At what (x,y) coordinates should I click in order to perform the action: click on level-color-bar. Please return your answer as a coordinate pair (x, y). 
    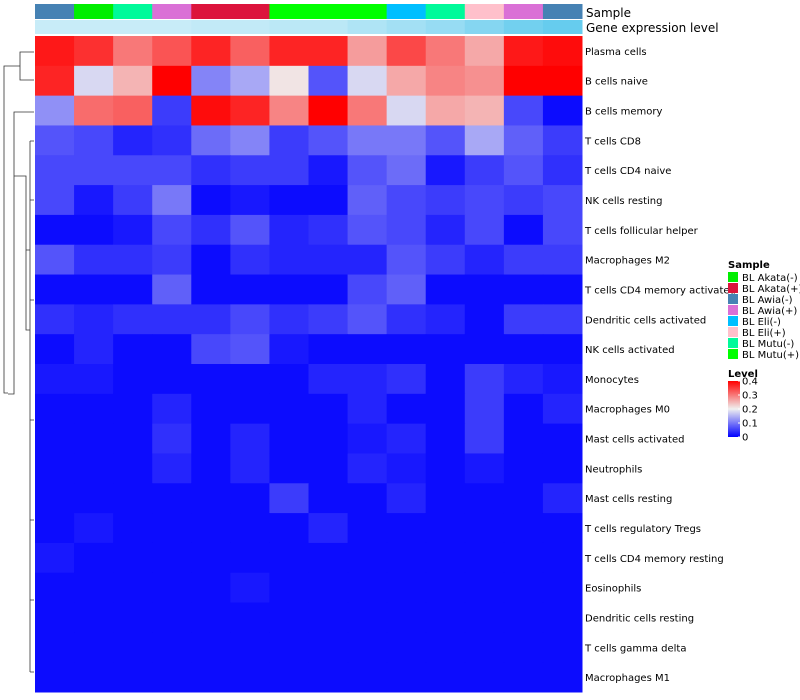
    Looking at the image, I should click on (734, 409).